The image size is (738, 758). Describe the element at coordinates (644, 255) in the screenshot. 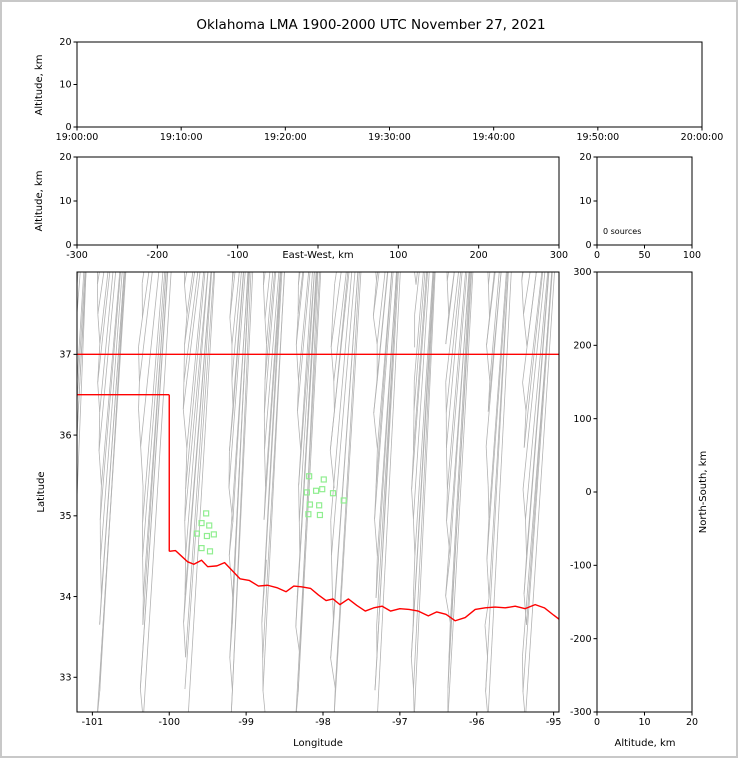

I see `x-tick-label: 50` at that location.